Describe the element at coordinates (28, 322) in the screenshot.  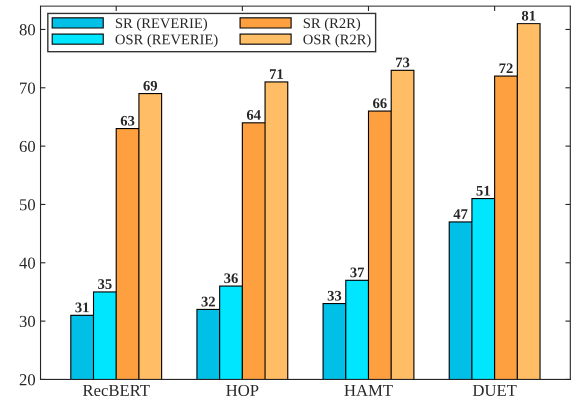
I see `y-tick-label: 30` at that location.